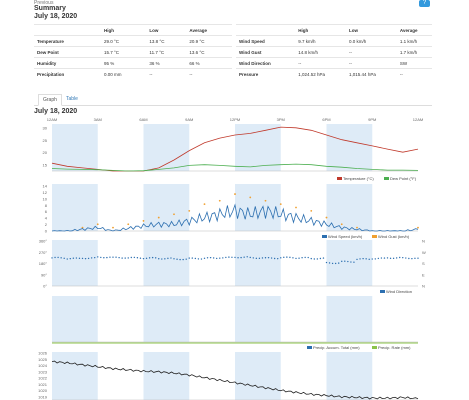  What do you see at coordinates (50, 100) in the screenshot?
I see `tab-graph: Graph` at bounding box center [50, 100].